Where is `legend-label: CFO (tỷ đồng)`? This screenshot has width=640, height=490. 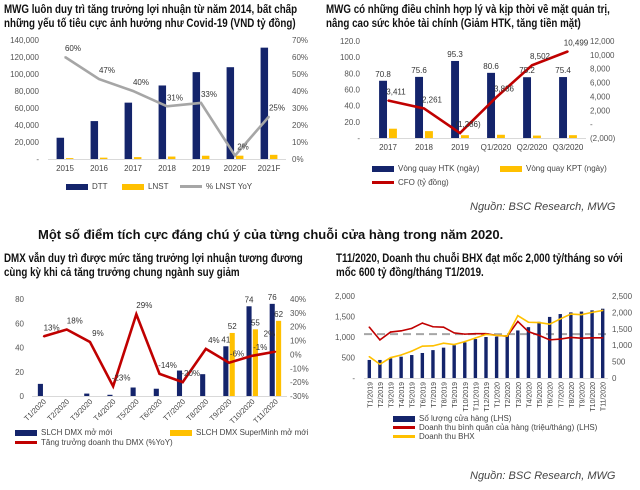
legend-label: CFO (tỷ đồng) is located at coordinates (423, 182).